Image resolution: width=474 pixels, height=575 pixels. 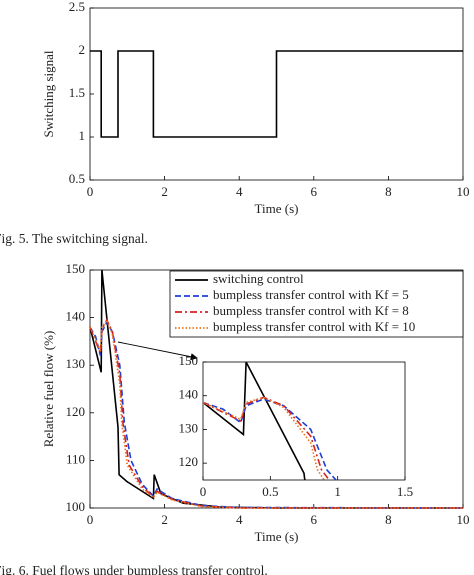 I want to click on annotation-arrow, so click(x=157, y=351).